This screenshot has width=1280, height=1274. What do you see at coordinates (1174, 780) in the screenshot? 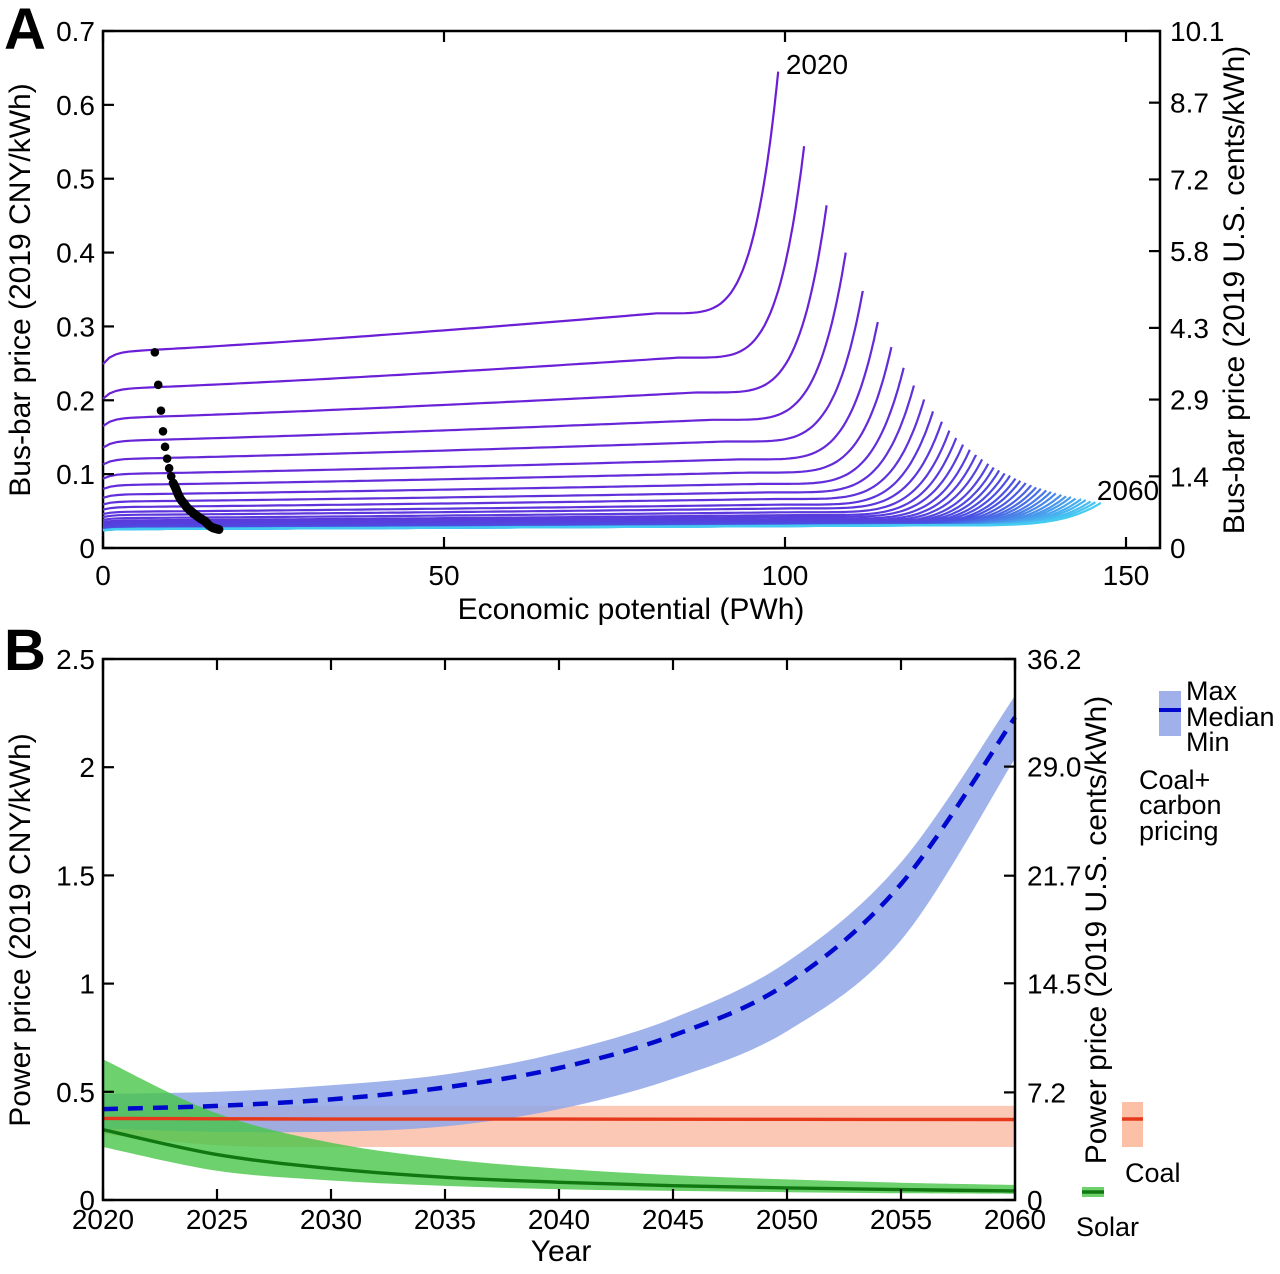
I see `legend-label-coal-carbon: Coal+` at bounding box center [1174, 780].